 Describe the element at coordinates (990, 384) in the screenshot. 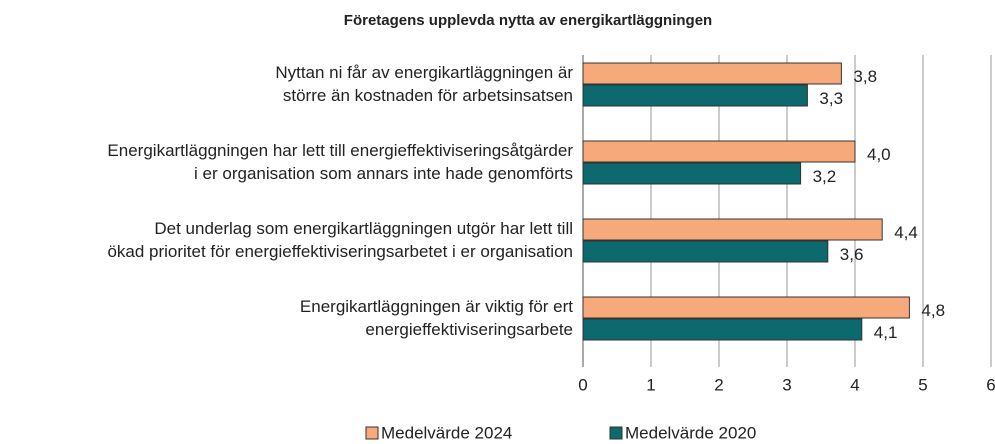

I see `x-tick-label: 6` at that location.